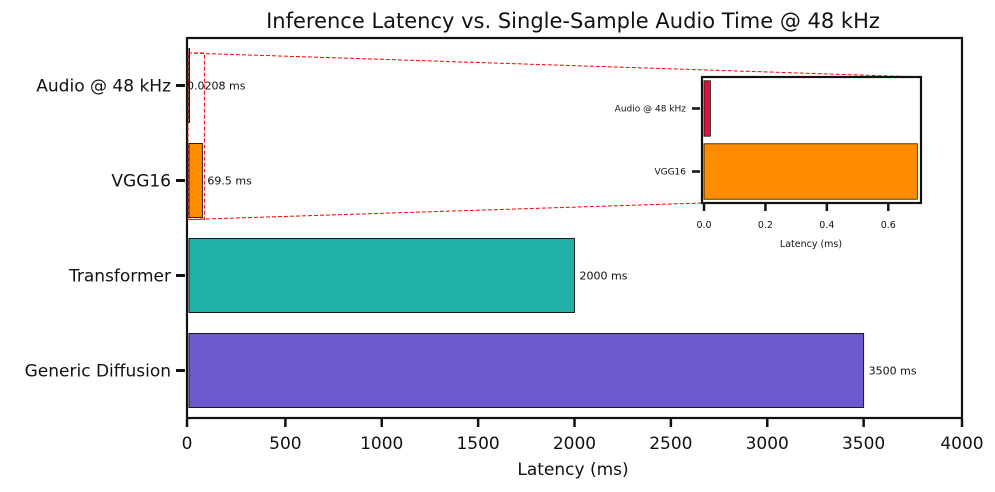 The height and width of the screenshot is (492, 995). What do you see at coordinates (103, 87) in the screenshot?
I see `y-tick-label-audio-48-khz: Audio @ 48 kHz` at bounding box center [103, 87].